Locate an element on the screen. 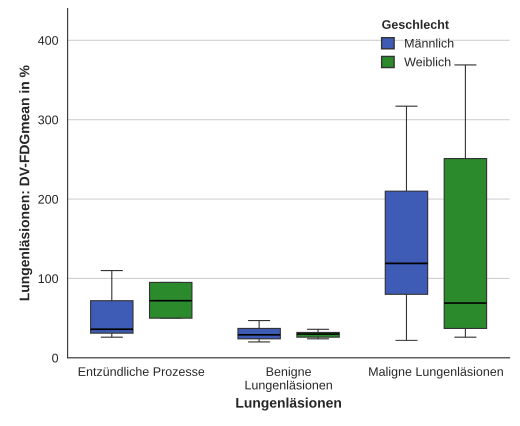 The width and height of the screenshot is (520, 426). legend-label: Männlich is located at coordinates (429, 43).